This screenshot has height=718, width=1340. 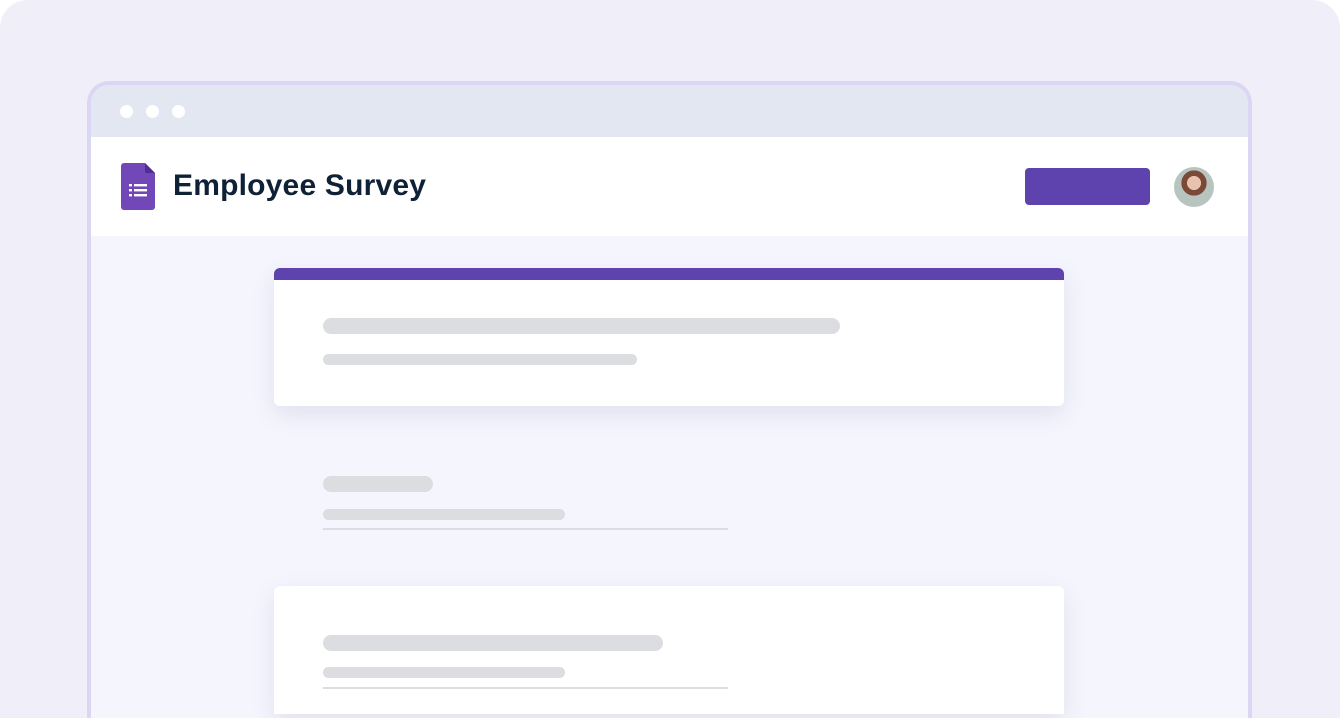 What do you see at coordinates (300, 185) in the screenshot?
I see `page-title: Employee Survey` at bounding box center [300, 185].